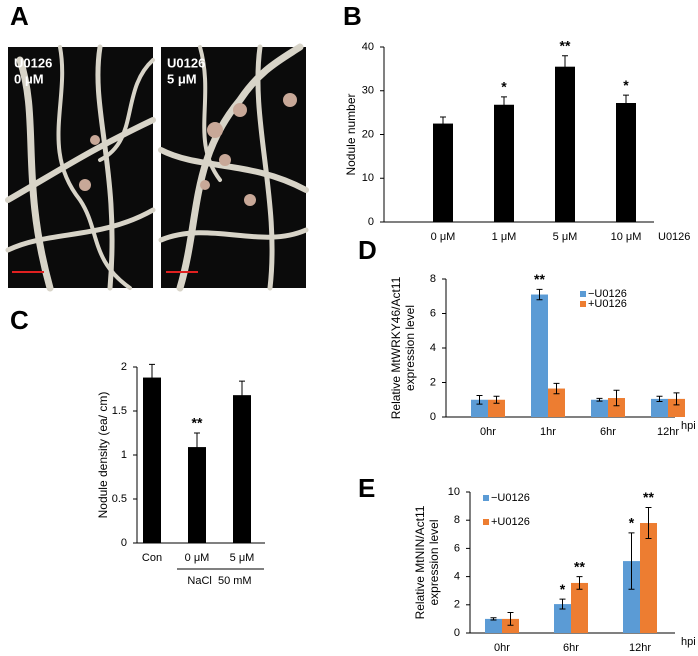 This screenshot has width=698, height=656. I want to click on y-tick-label: 40, so click(368, 47).